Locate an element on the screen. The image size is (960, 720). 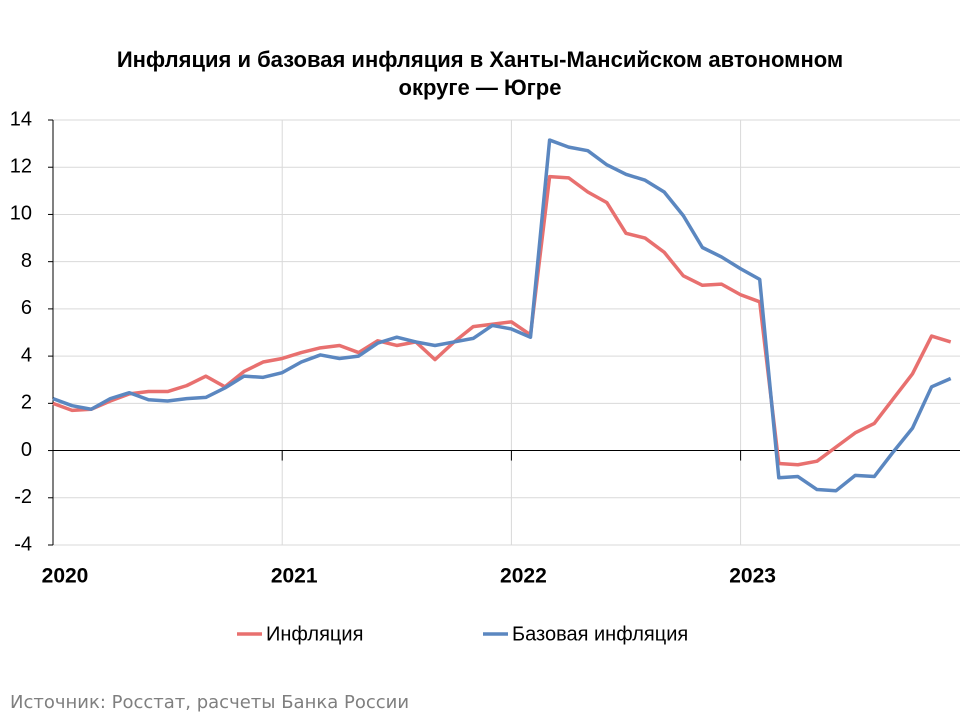
x-tick-label: 2021 is located at coordinates (294, 576).